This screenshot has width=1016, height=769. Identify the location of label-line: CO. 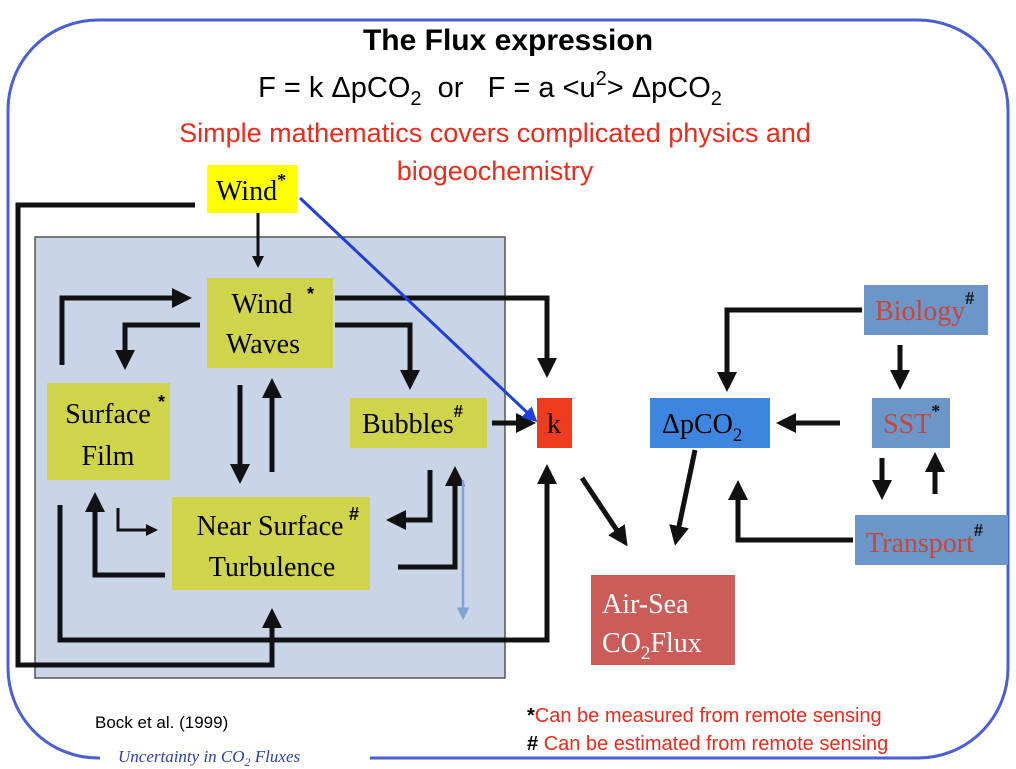
(621, 643).